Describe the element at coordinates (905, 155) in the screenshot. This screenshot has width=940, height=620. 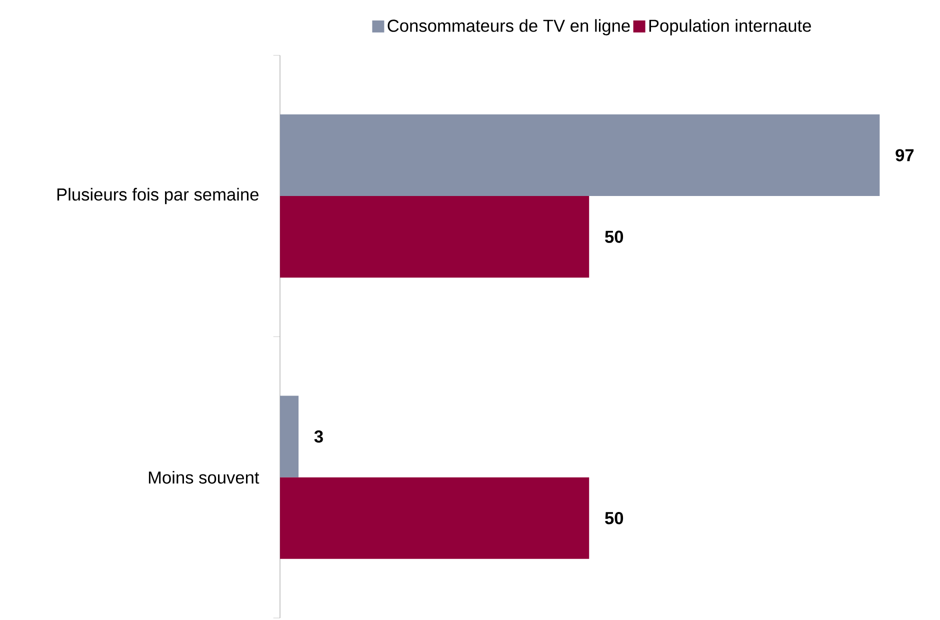
I see `data-label: 97` at that location.